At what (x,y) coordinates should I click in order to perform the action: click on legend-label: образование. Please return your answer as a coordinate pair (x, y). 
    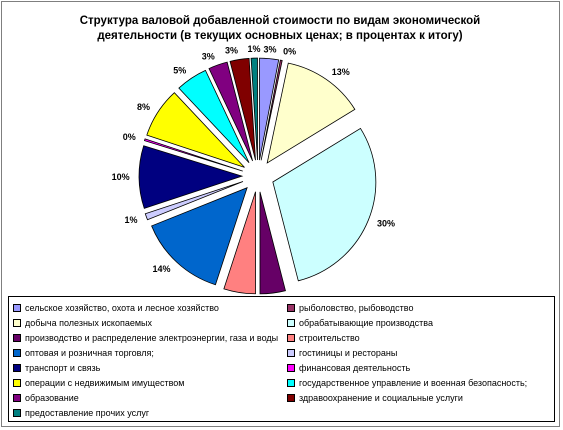
    Looking at the image, I should click on (52, 398).